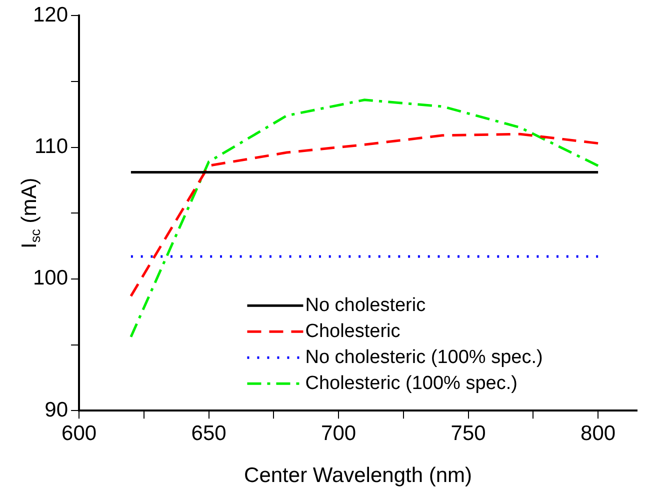 The height and width of the screenshot is (495, 649). Describe the element at coordinates (51, 146) in the screenshot. I see `y-tick-label: 110` at that location.